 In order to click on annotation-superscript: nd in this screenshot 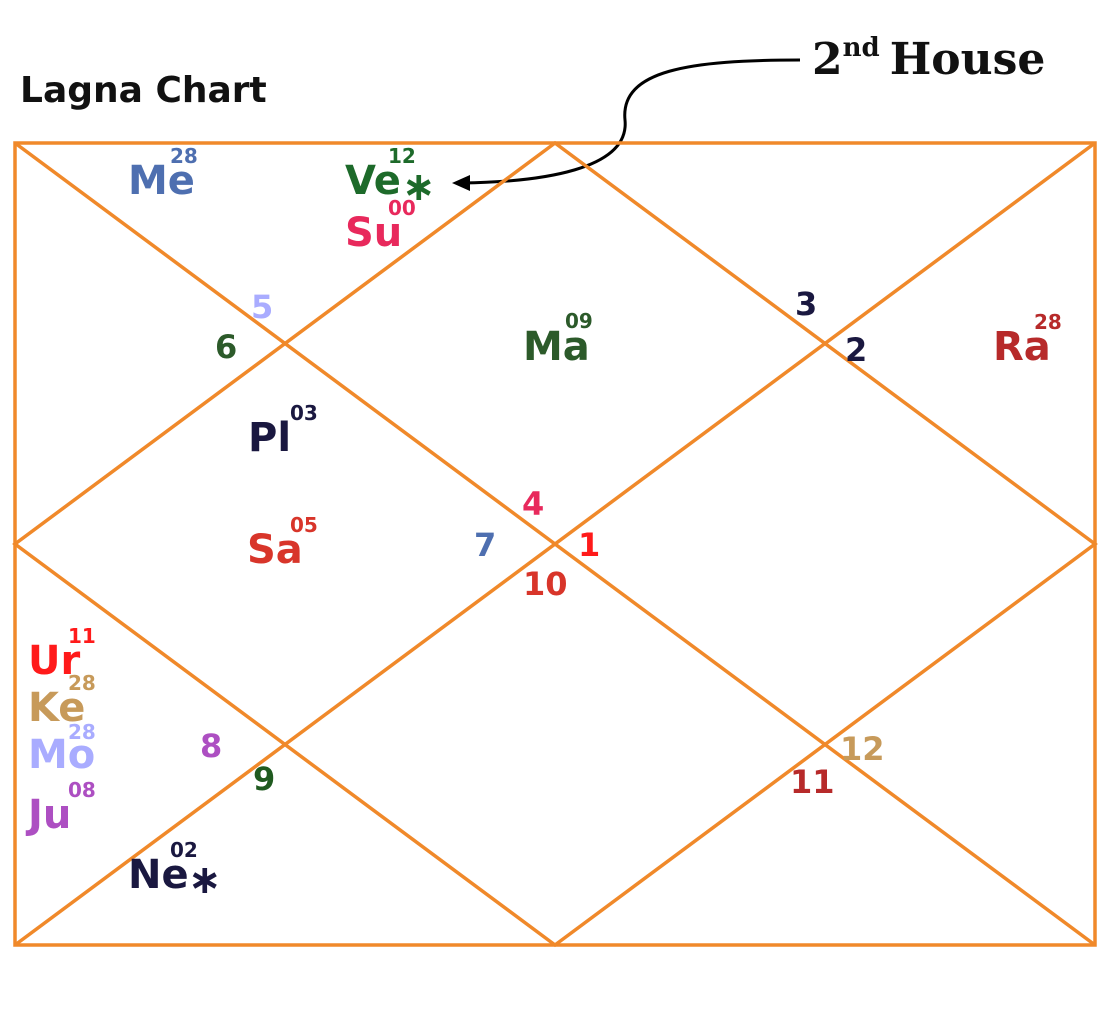, I will do `click(861, 48)`.